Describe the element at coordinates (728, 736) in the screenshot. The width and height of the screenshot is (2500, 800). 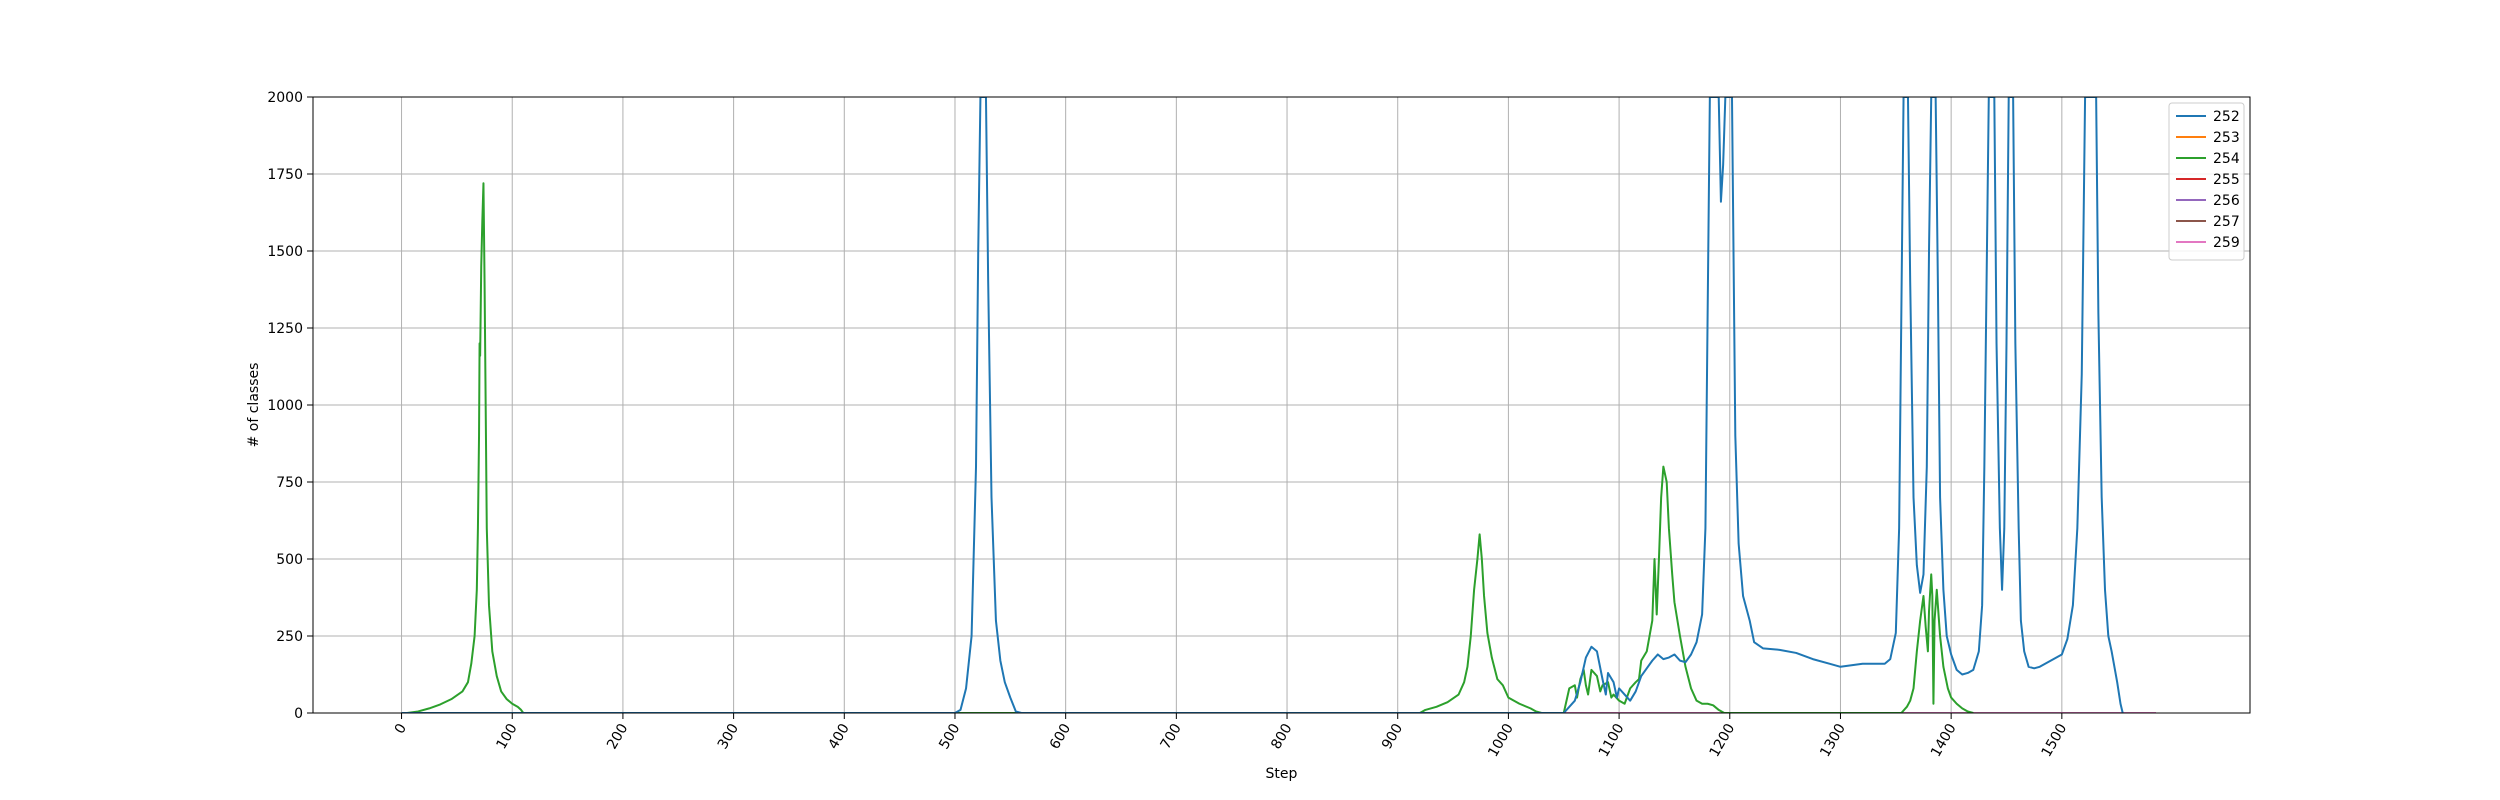
I see `x-tick-label: 300` at that location.